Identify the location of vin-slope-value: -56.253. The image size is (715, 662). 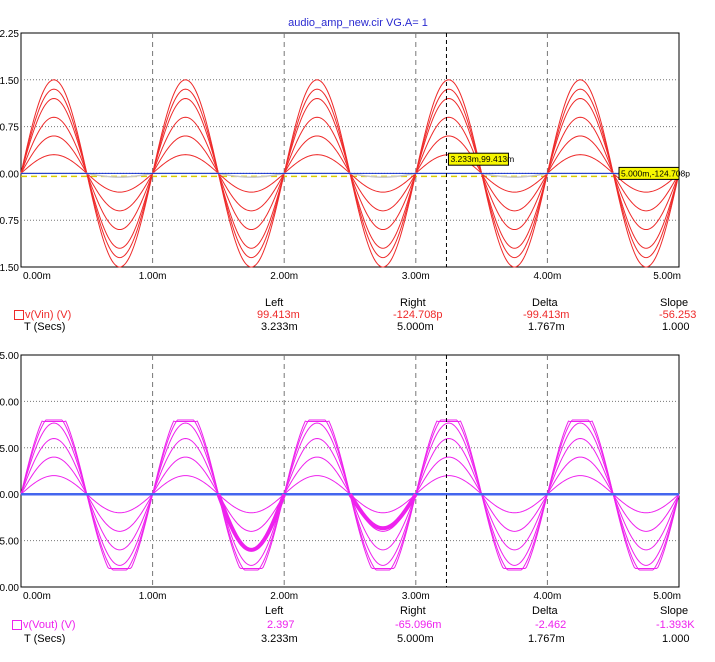
(678, 315).